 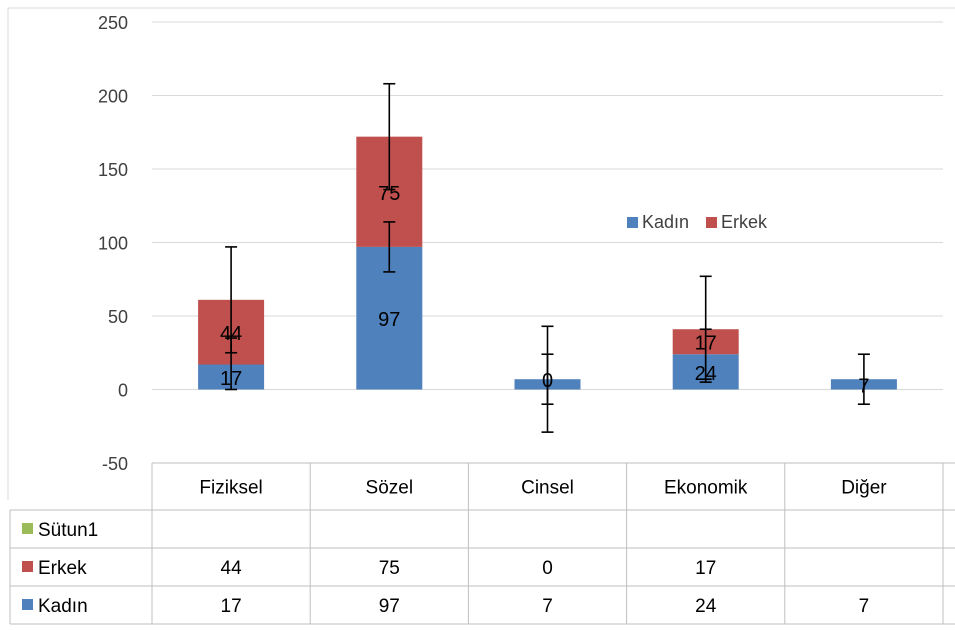 I want to click on y-axis-ticks: 250 200 150 100 50 0 -50, so click(x=113, y=243).